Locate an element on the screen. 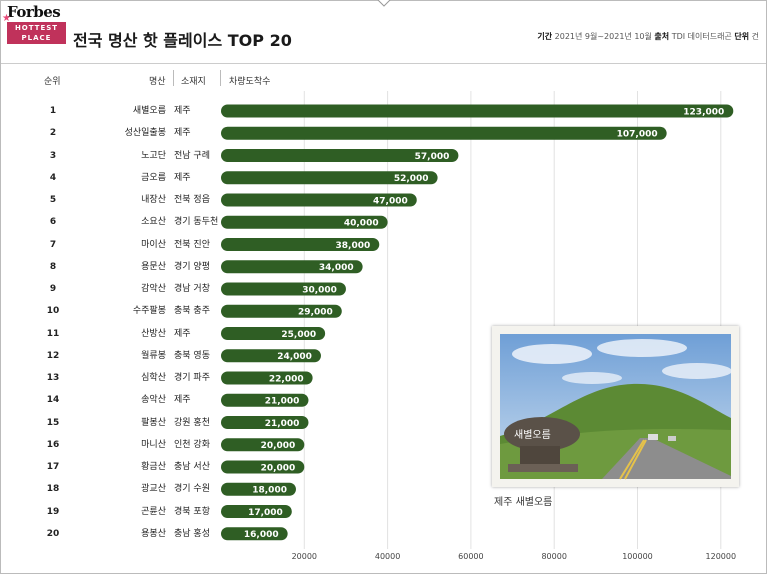 The image size is (767, 574). x-tick-label: 120000 is located at coordinates (721, 556).